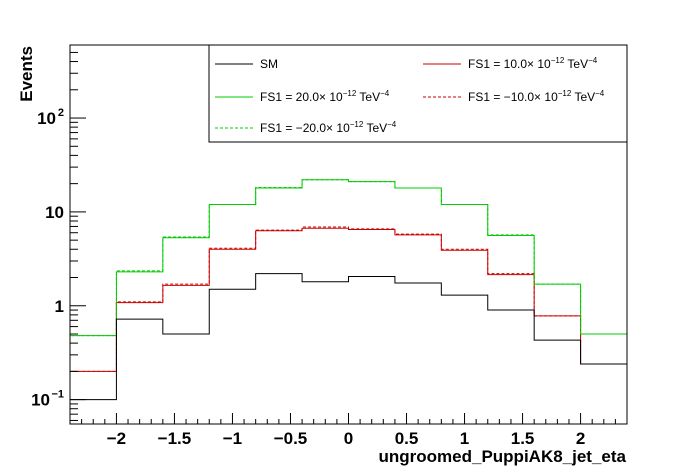  Describe the element at coordinates (40, 400) in the screenshot. I see `y-tick-label-0: 10` at that location.